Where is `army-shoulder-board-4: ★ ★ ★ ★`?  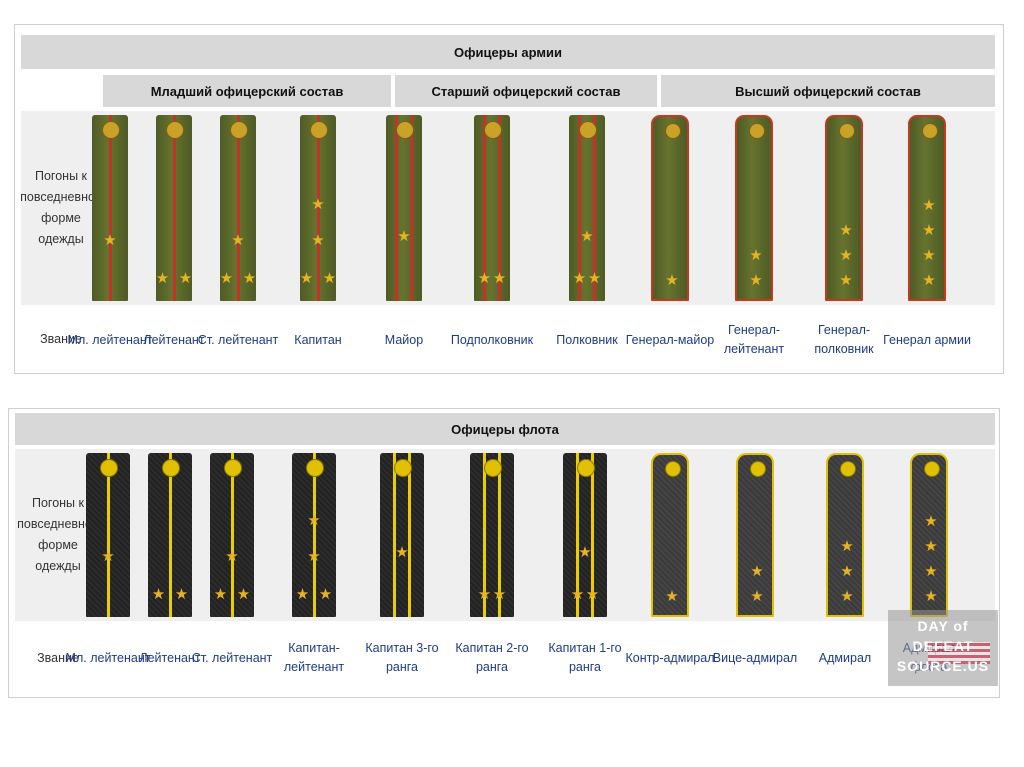
army-shoulder-board-4: ★ ★ ★ ★ is located at coordinates (318, 208).